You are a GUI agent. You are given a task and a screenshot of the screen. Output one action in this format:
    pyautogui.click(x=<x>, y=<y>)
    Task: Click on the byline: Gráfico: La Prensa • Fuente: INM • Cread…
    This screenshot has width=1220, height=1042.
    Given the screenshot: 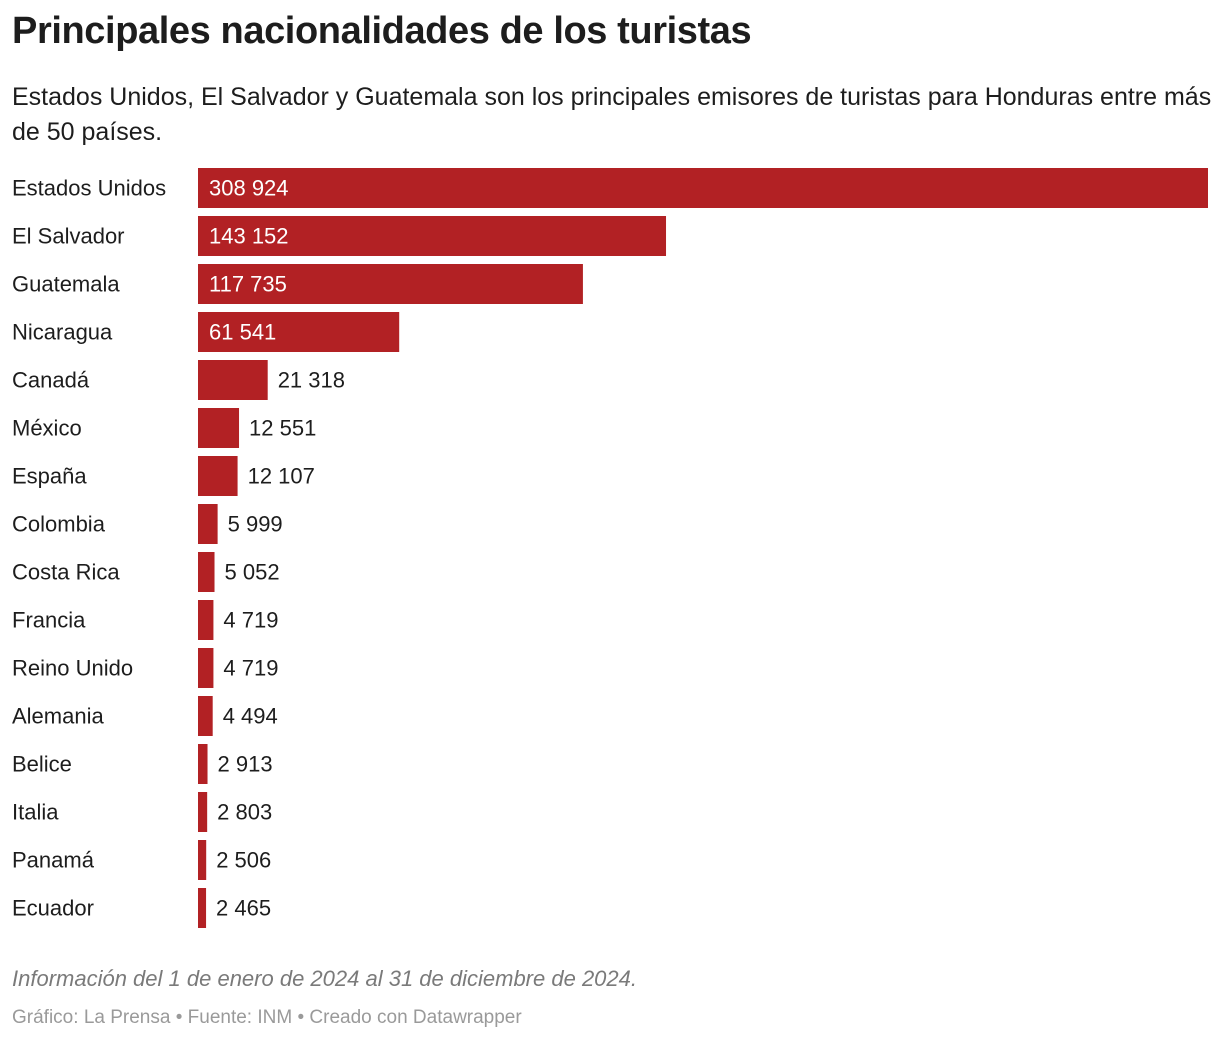 What is the action you would take?
    pyautogui.click(x=267, y=1018)
    